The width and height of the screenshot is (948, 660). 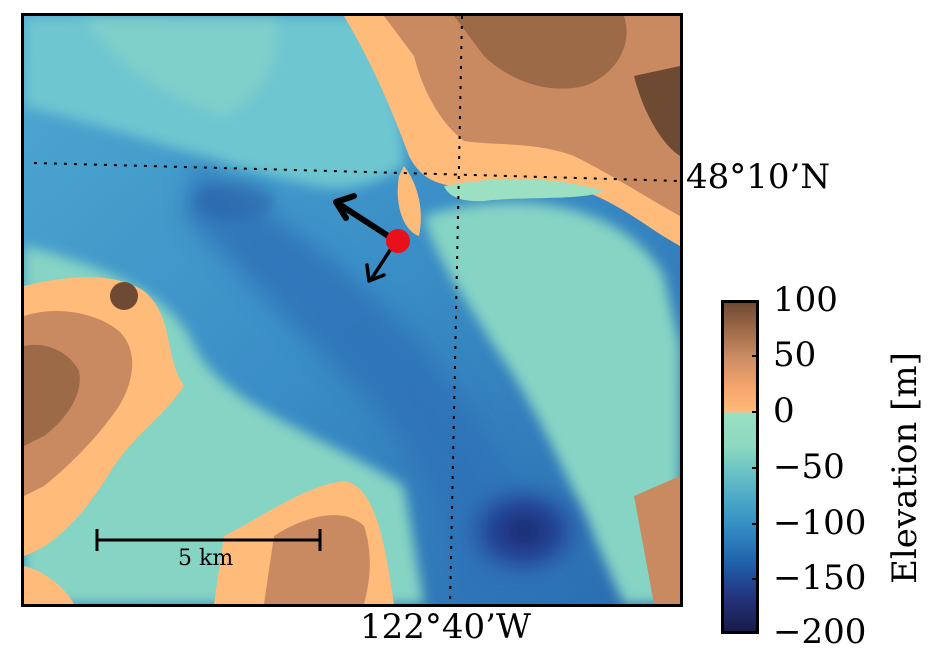 What do you see at coordinates (352, 540) in the screenshot?
I see `land-south` at bounding box center [352, 540].